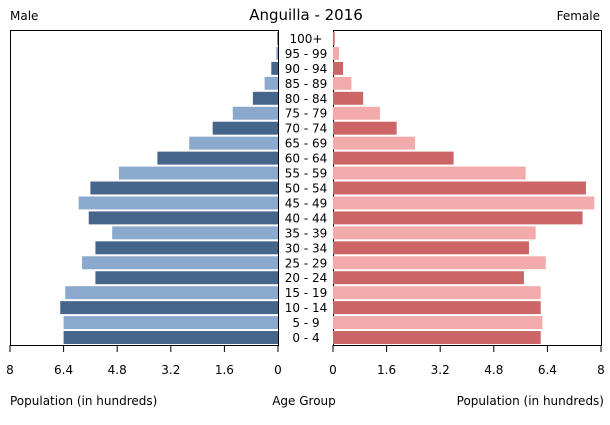 This screenshot has height=425, width=610. What do you see at coordinates (170, 370) in the screenshot?
I see `male-axis-tick-label: 3.2` at bounding box center [170, 370].